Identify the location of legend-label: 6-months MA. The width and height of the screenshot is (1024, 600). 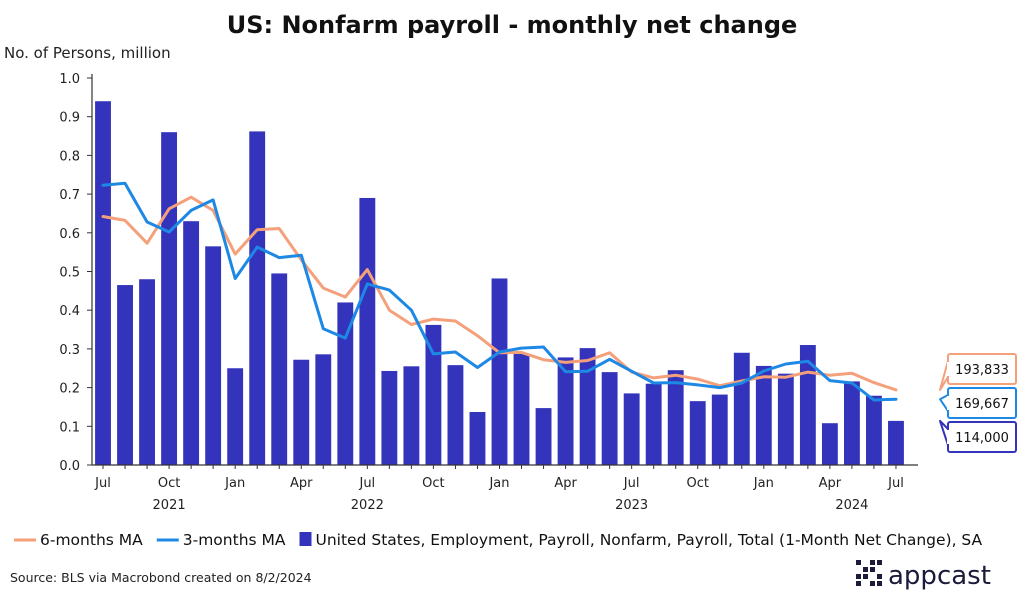
(91, 540).